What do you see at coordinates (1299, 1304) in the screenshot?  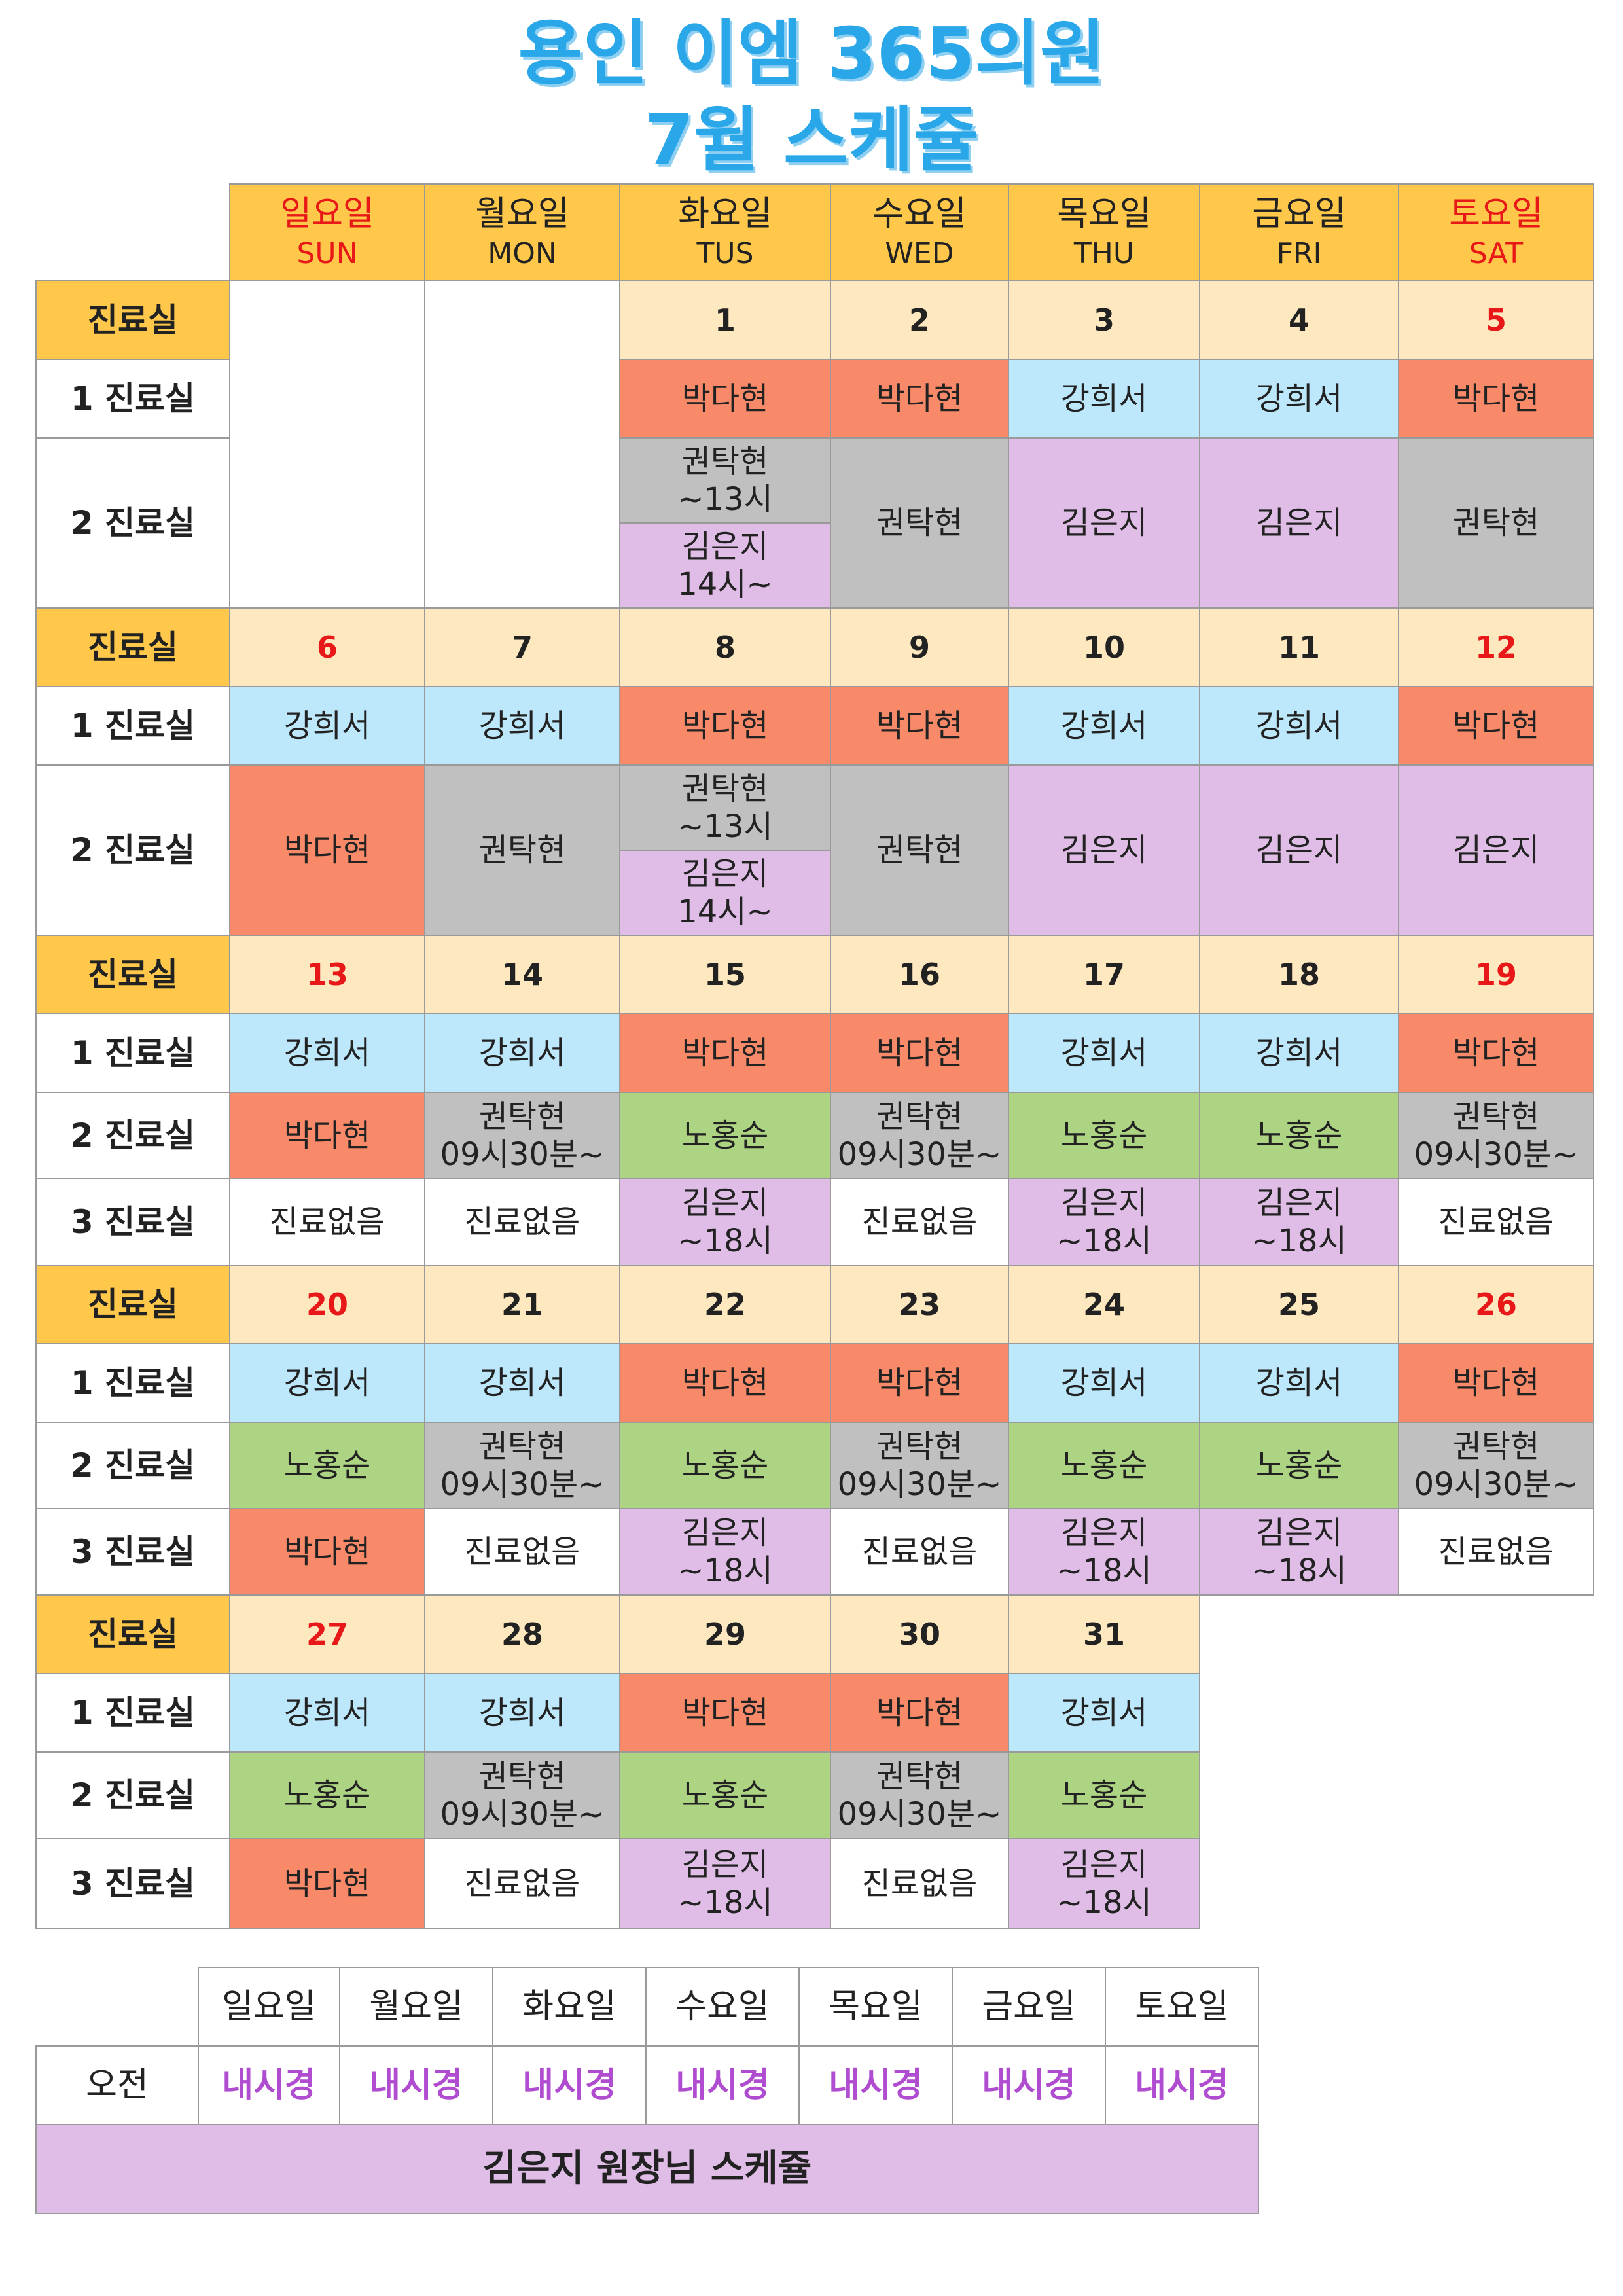 I see `date-cell: 25` at bounding box center [1299, 1304].